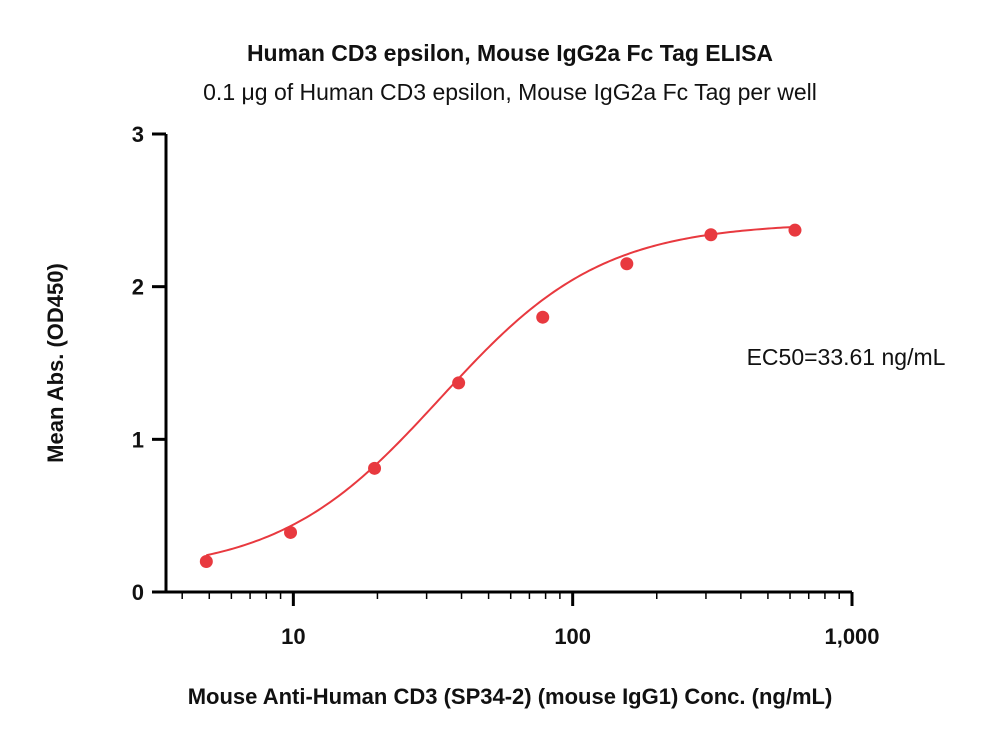  I want to click on y-tick-label: 2, so click(138, 287).